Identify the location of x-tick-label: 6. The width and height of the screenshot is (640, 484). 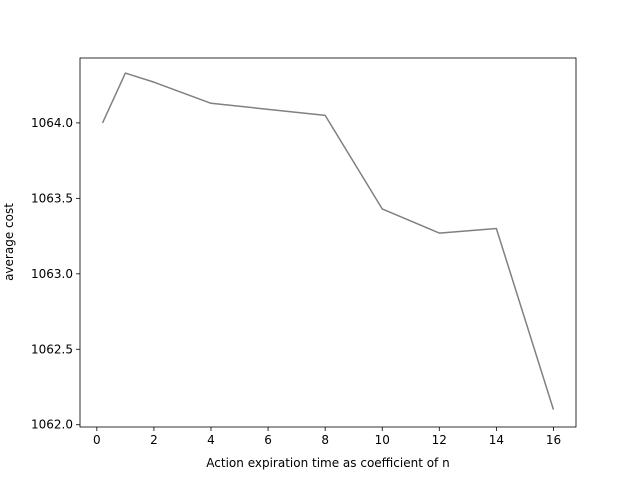
(268, 440).